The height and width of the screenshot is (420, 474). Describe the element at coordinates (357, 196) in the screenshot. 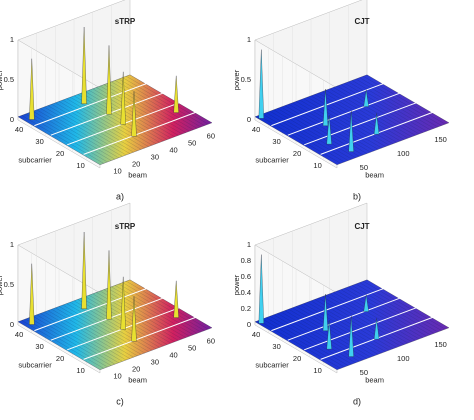

I see `panel-label: b)` at that location.